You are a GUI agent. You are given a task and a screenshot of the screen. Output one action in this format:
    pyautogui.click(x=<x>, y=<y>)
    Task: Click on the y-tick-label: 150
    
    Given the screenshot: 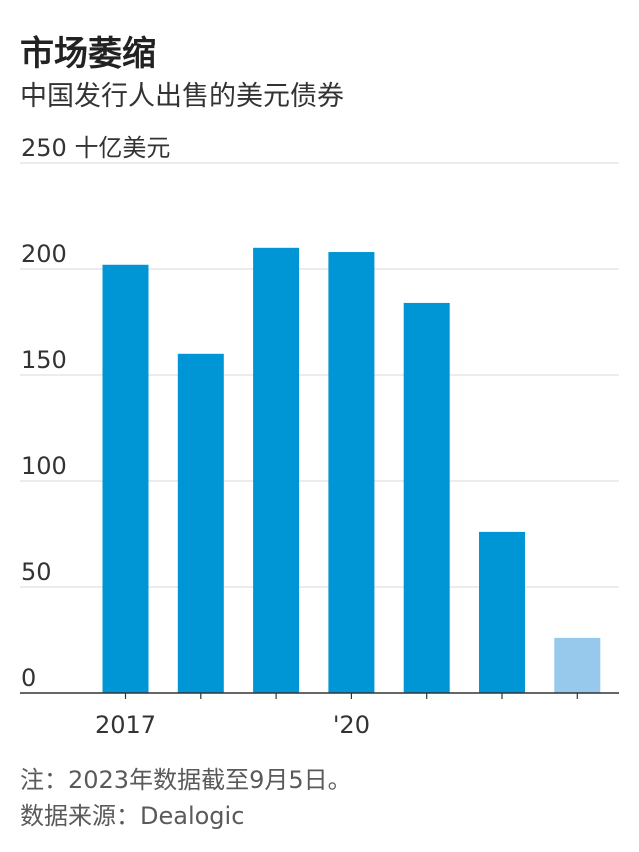 What is the action you would take?
    pyautogui.click(x=44, y=360)
    